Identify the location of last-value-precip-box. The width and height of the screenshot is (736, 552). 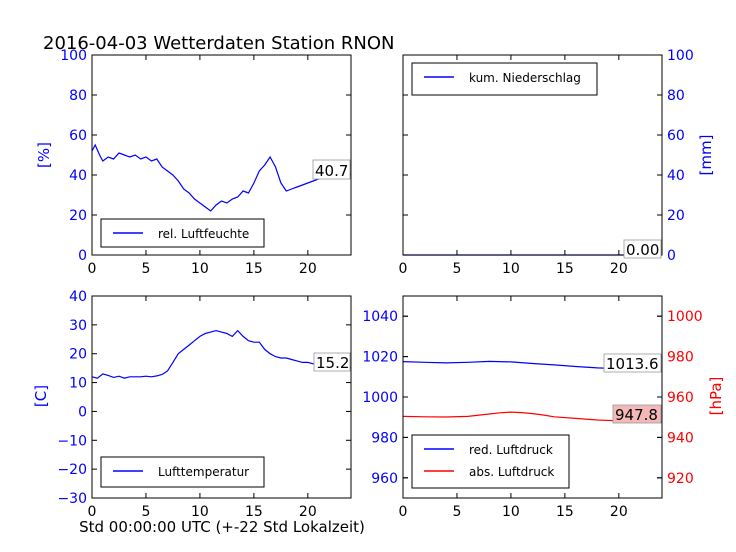
(642, 249).